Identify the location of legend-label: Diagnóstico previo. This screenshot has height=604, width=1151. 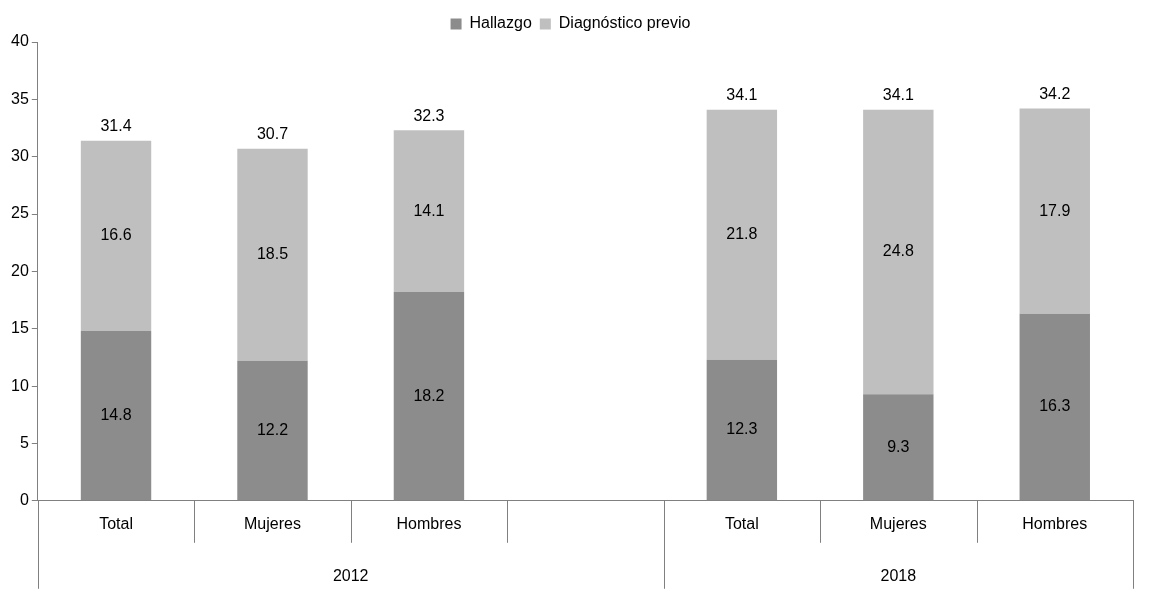
(624, 23).